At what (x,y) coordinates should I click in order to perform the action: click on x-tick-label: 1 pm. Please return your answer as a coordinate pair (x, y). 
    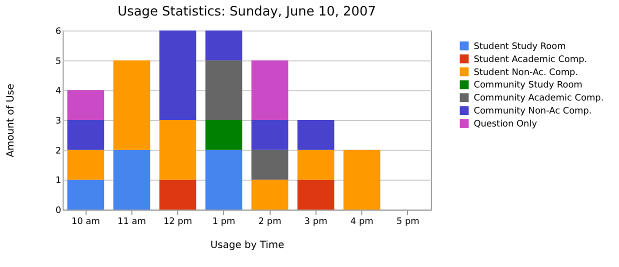
    Looking at the image, I should click on (224, 222).